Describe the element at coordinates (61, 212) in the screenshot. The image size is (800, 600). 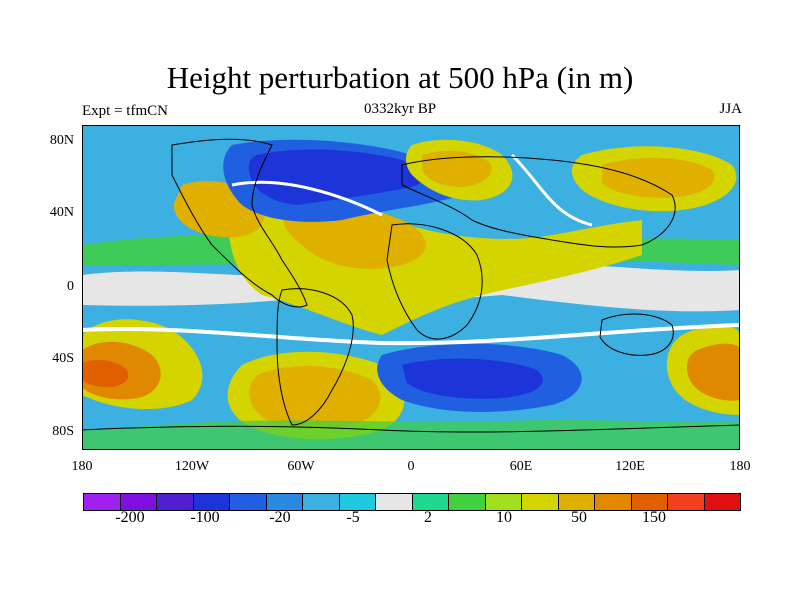
I see `y-tick-label: 40N` at that location.